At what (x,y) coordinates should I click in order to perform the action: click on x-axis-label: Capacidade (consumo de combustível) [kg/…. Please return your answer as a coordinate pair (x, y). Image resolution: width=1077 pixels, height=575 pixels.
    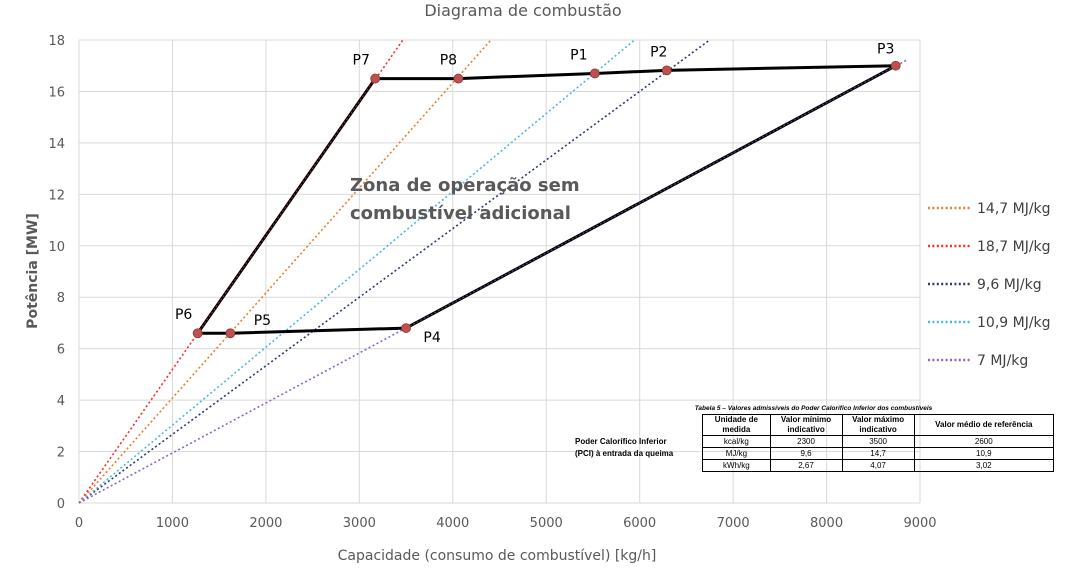
    Looking at the image, I should click on (497, 556).